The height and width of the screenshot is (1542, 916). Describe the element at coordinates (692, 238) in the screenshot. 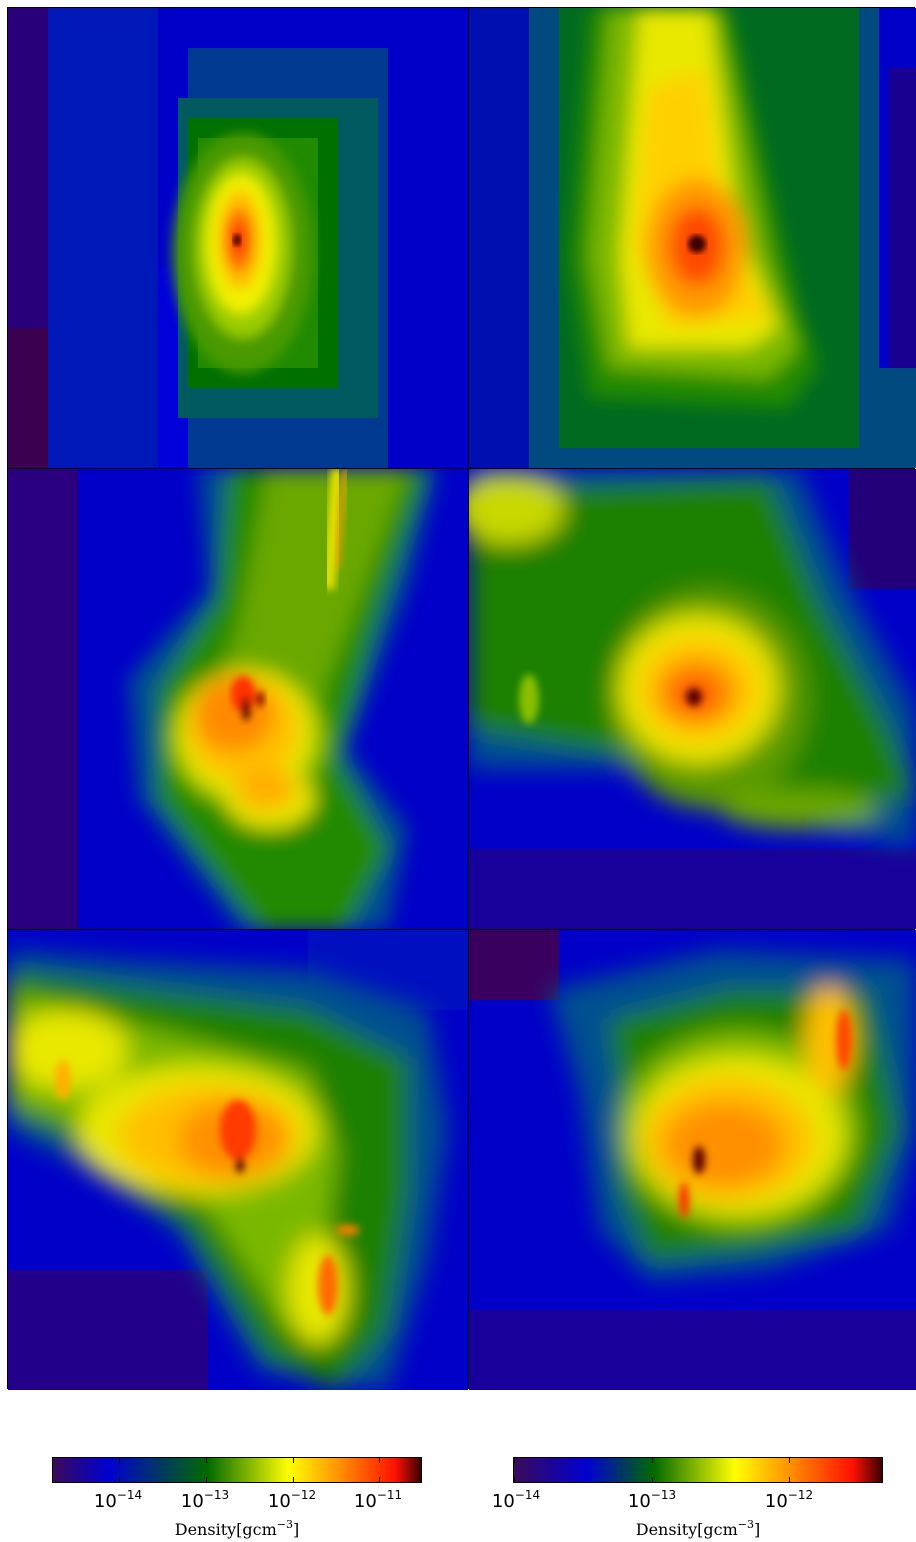

I see `panel-top-right` at that location.